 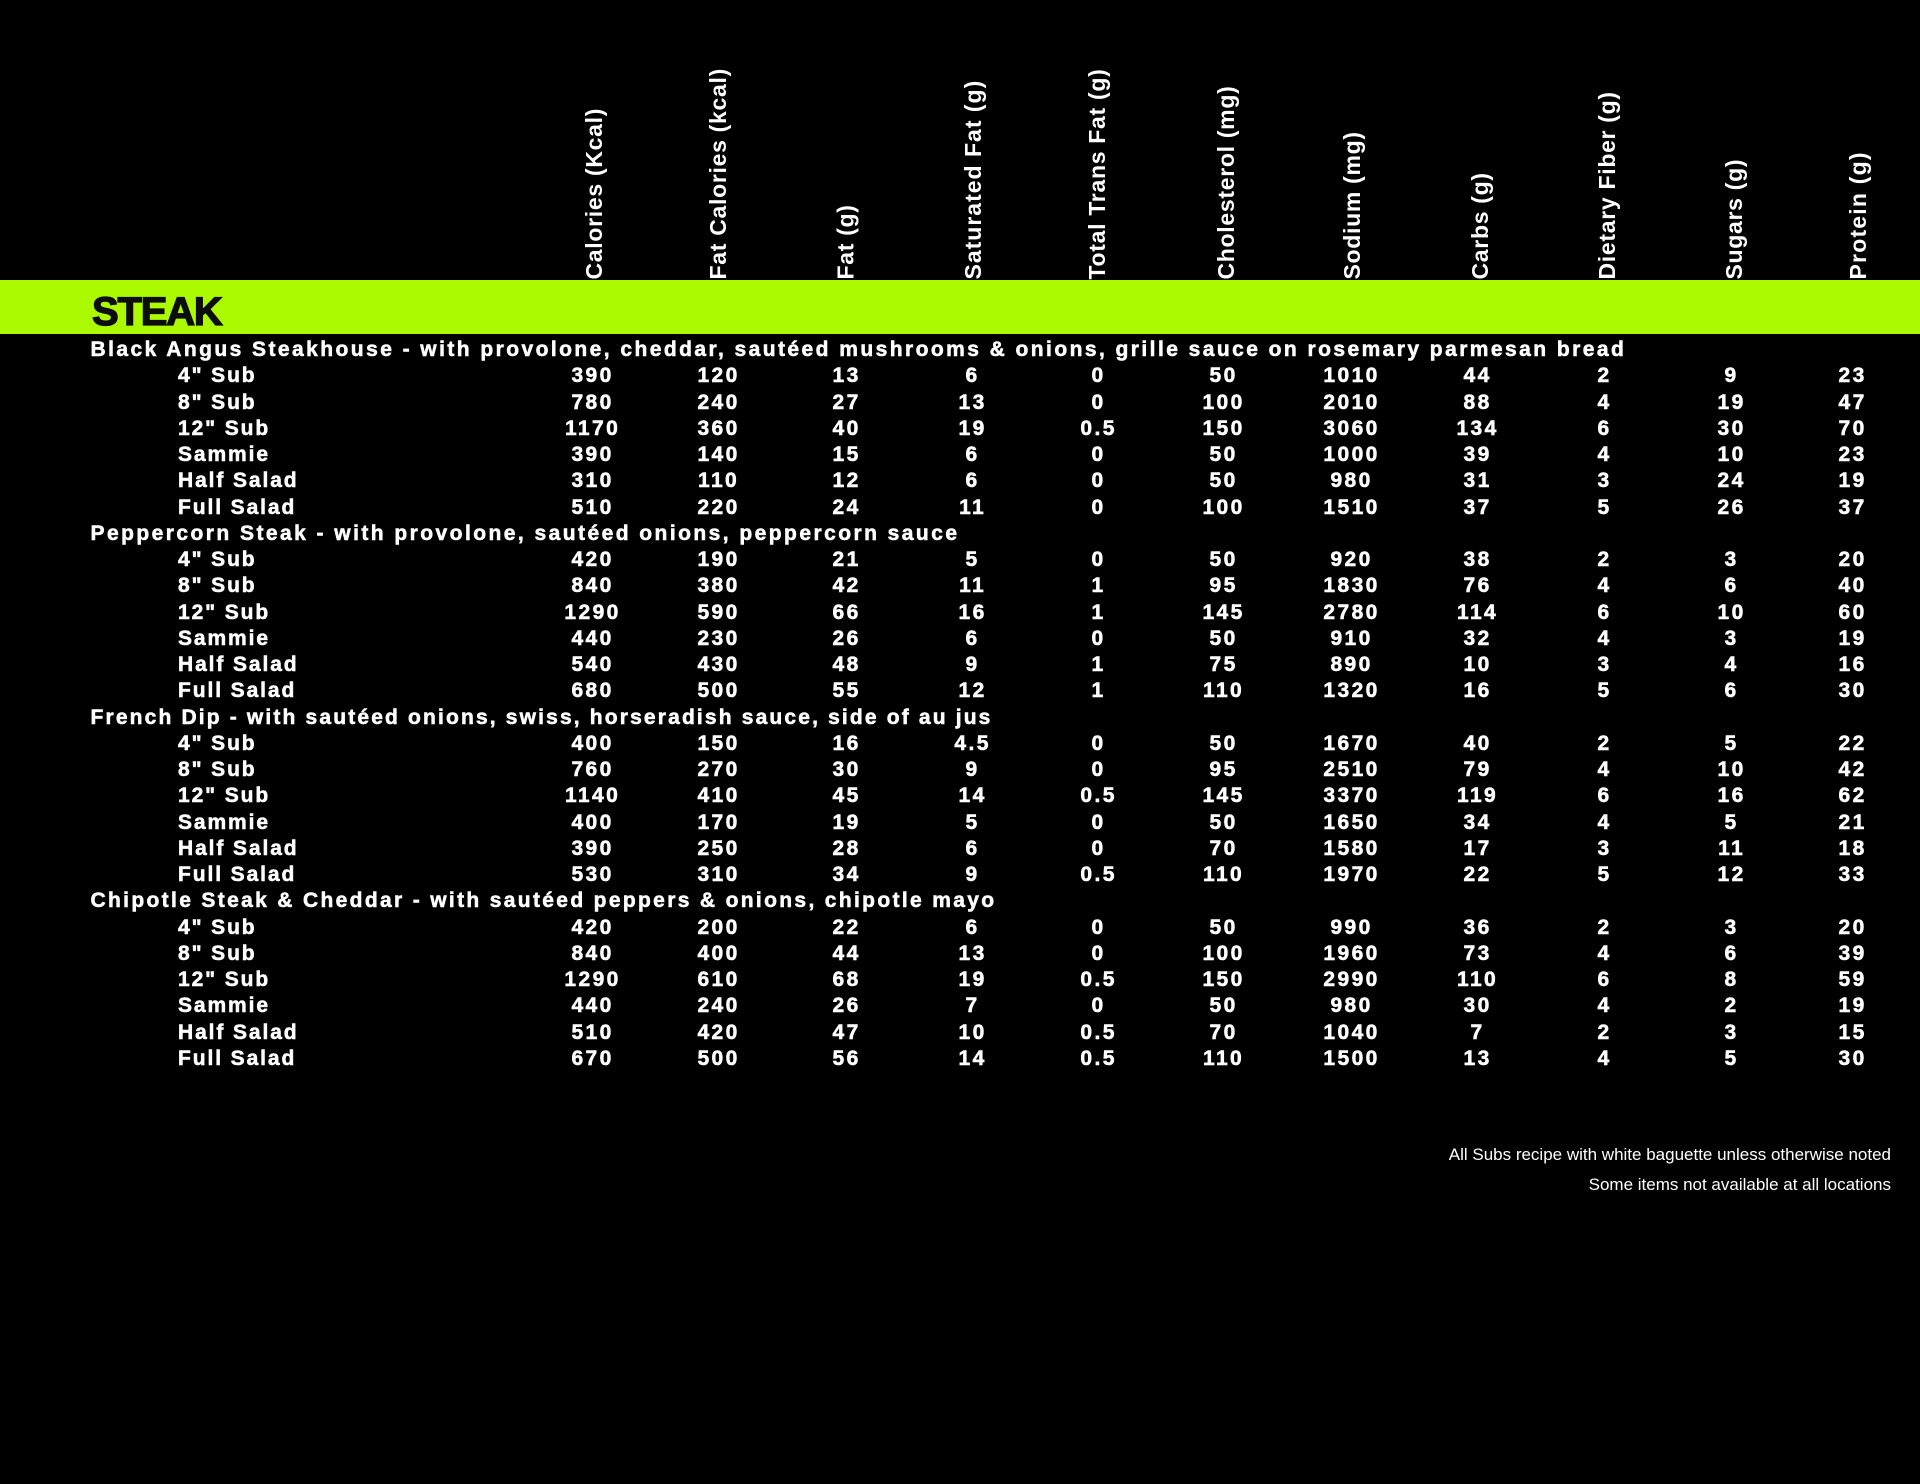 What do you see at coordinates (1226, 183) in the screenshot?
I see `svg-text: Cholesterol (mg)` at bounding box center [1226, 183].